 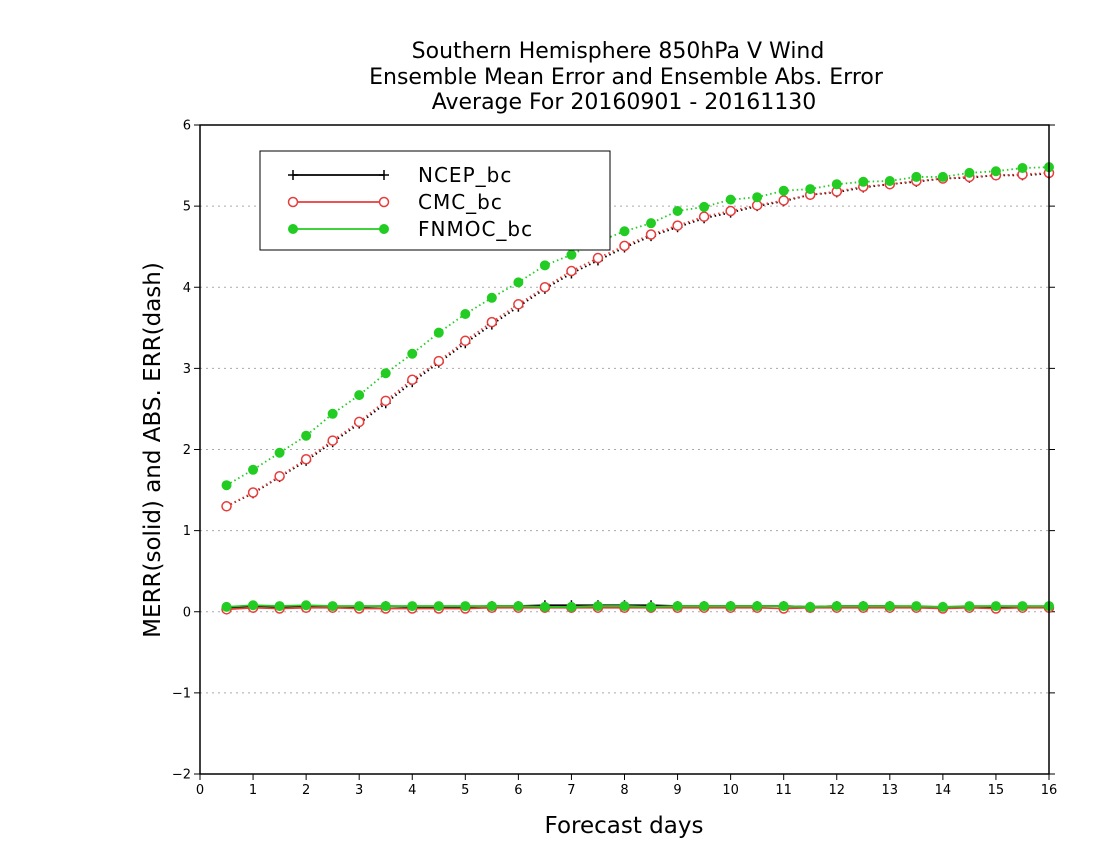 What do you see at coordinates (200, 790) in the screenshot?
I see `x-tick-label: 0` at bounding box center [200, 790].